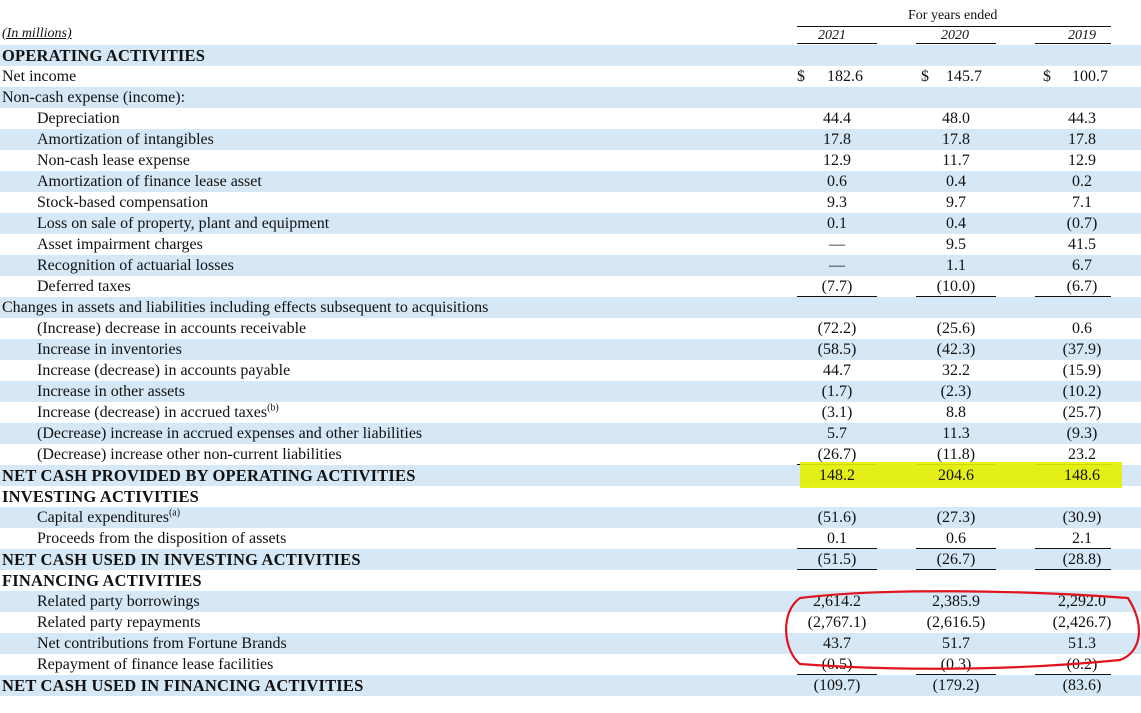  I want to click on value-2021: (26.7), so click(837, 454).